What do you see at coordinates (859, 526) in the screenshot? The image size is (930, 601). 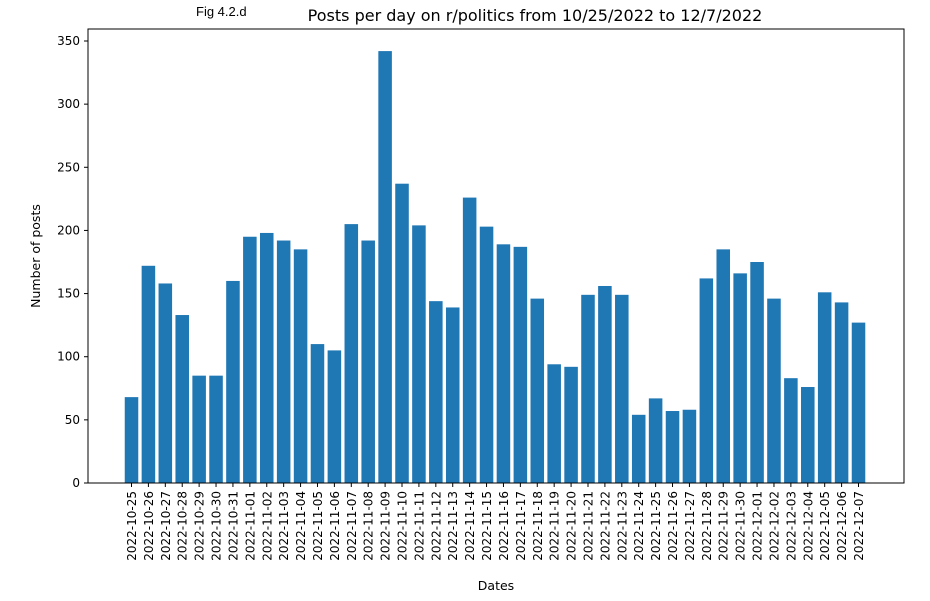 I see `x-tick-label: 2022-12-07` at bounding box center [859, 526].